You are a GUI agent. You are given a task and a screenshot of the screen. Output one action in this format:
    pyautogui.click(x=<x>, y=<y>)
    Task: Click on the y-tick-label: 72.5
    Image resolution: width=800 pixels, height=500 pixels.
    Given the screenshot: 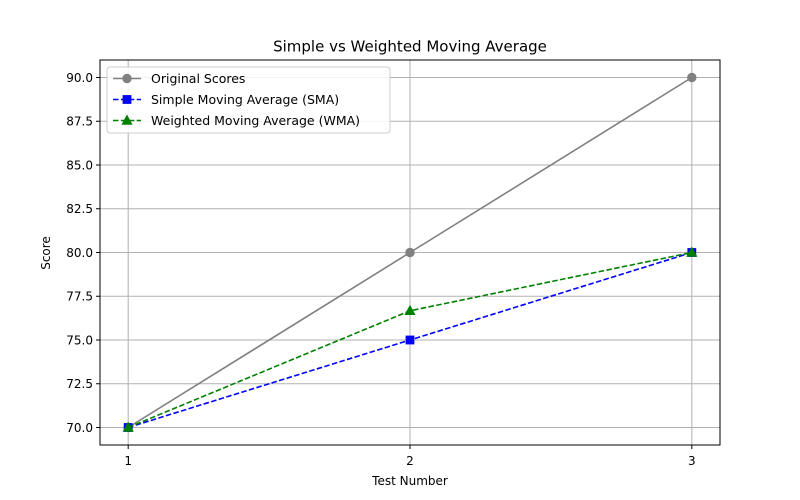 What is the action you would take?
    pyautogui.click(x=79, y=384)
    